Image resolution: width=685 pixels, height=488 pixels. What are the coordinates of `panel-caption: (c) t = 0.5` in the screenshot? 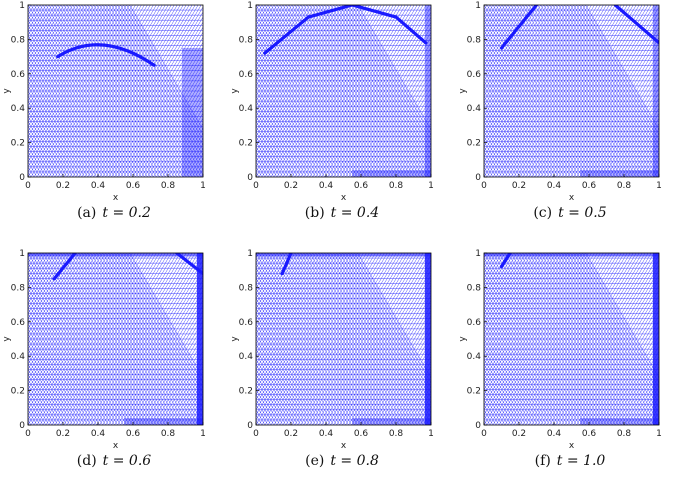 It's located at (570, 213).